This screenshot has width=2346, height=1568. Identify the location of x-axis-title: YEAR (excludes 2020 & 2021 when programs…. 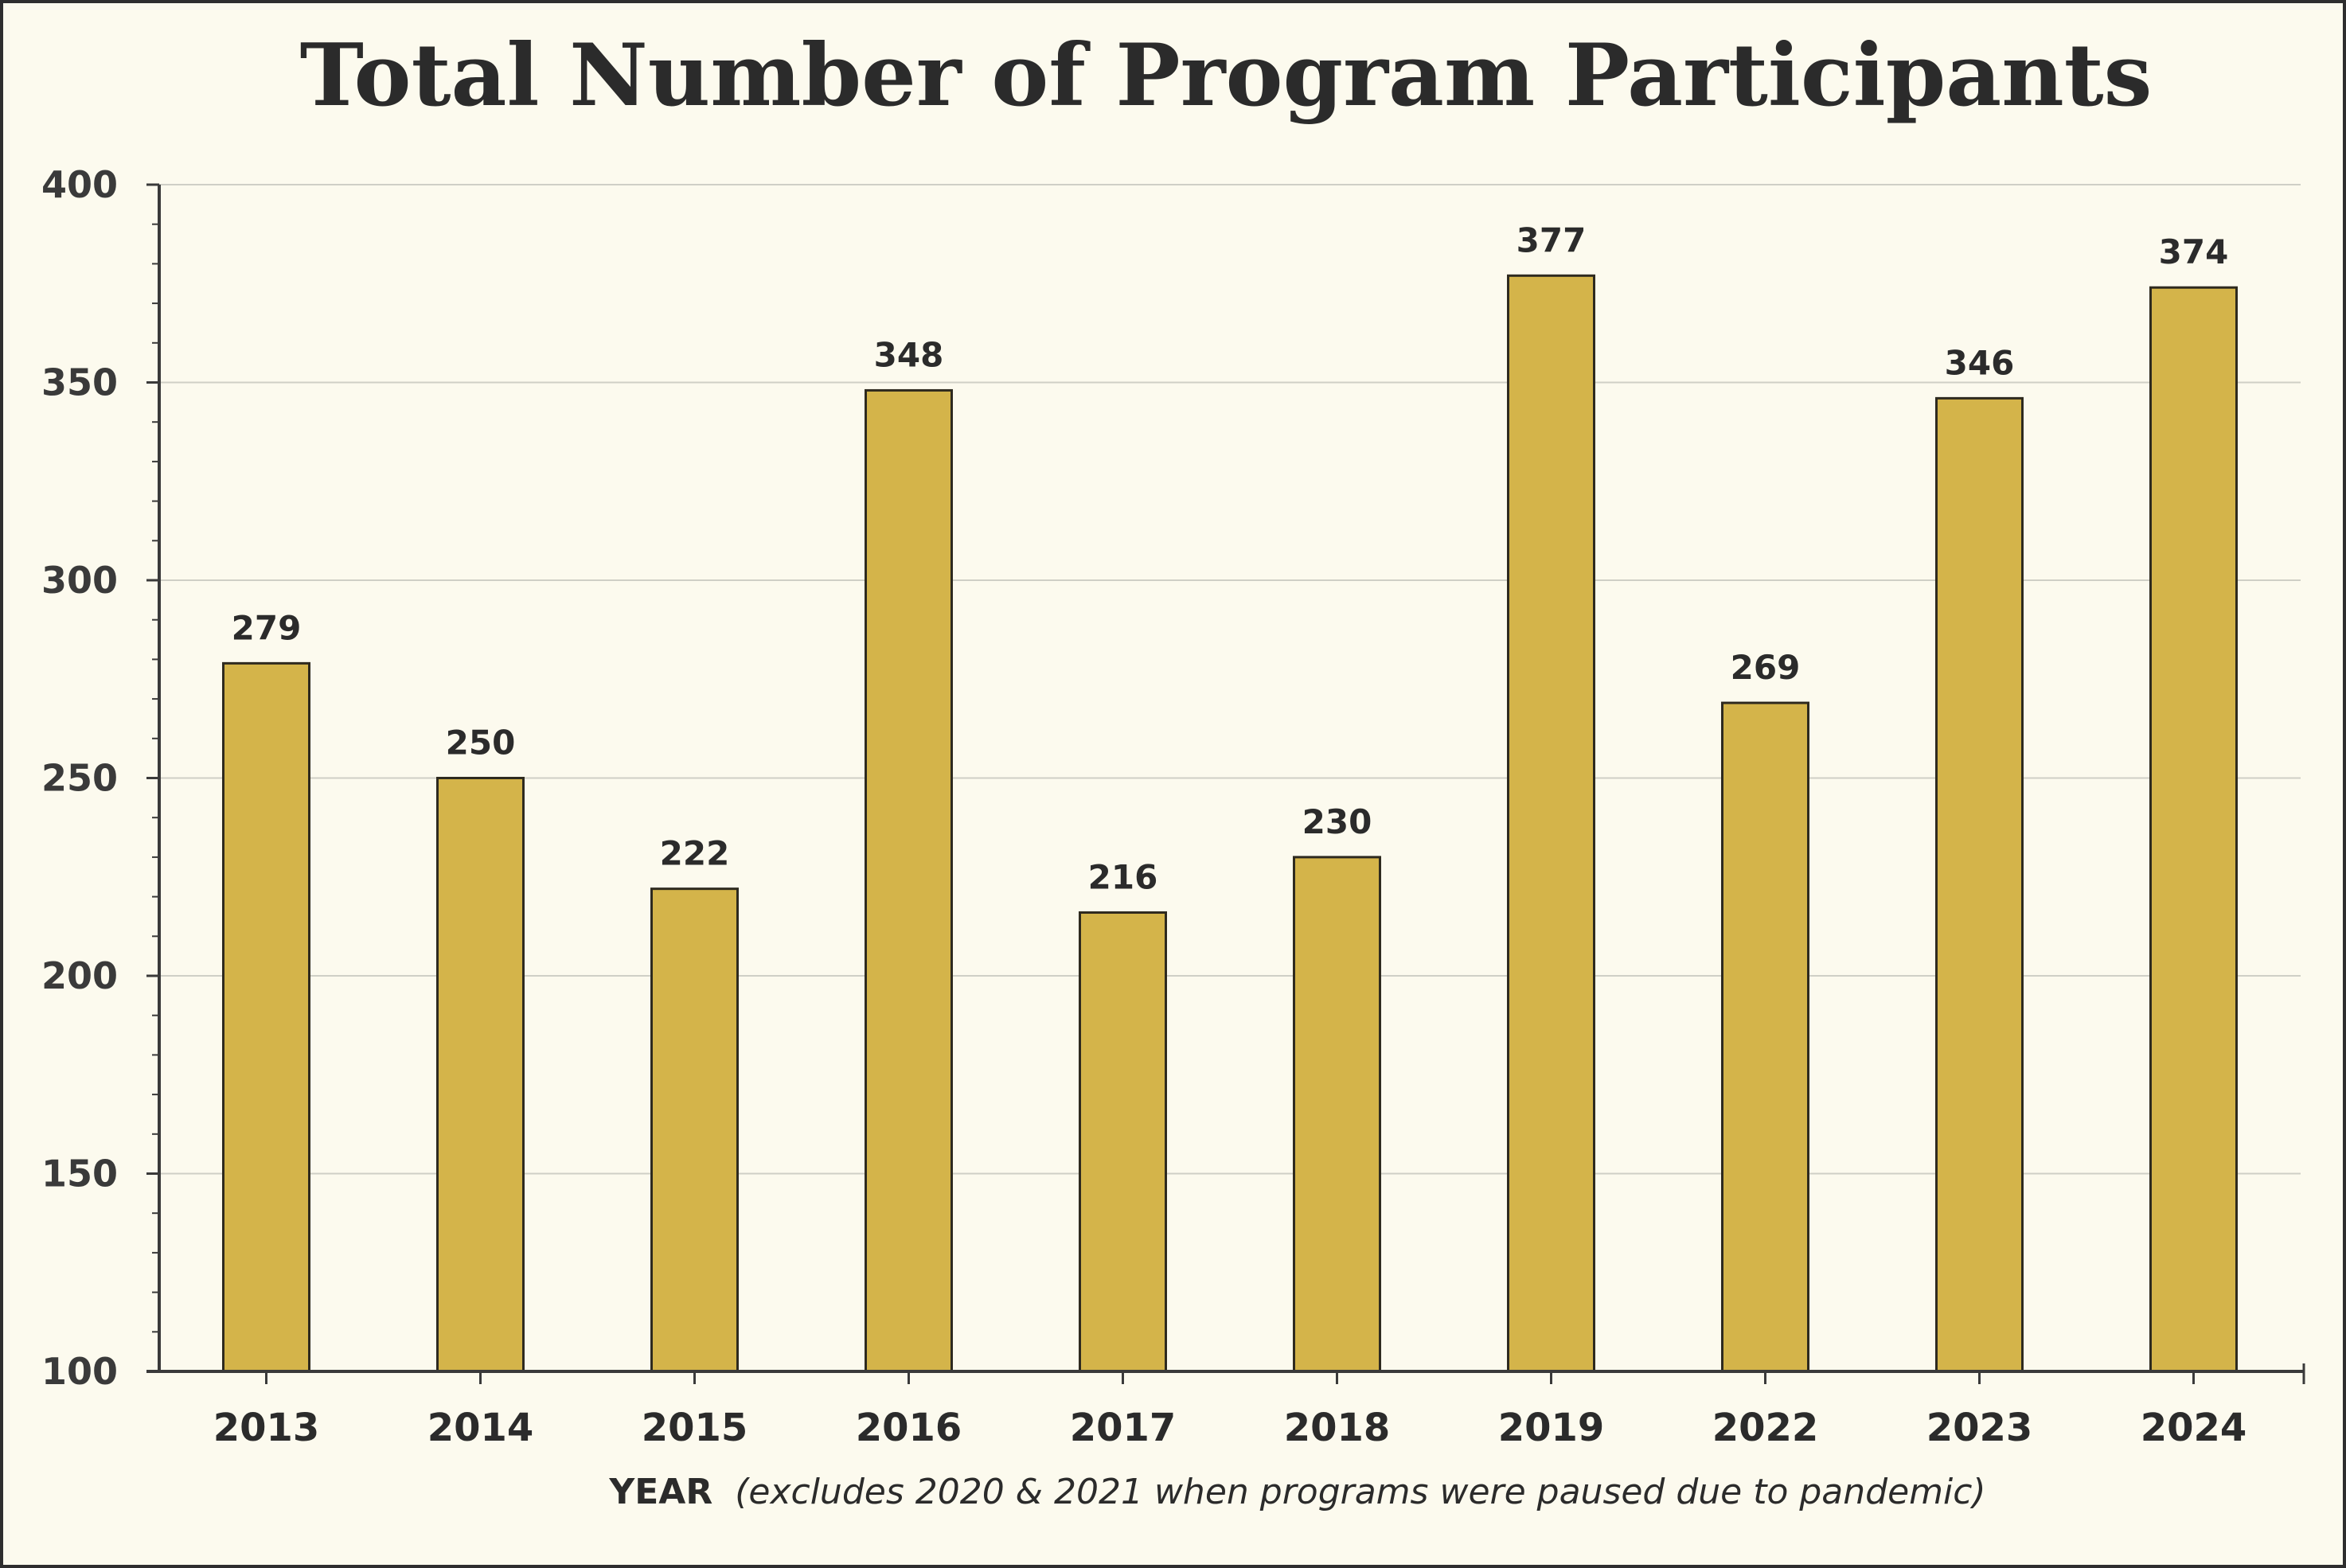
(1296, 1492).